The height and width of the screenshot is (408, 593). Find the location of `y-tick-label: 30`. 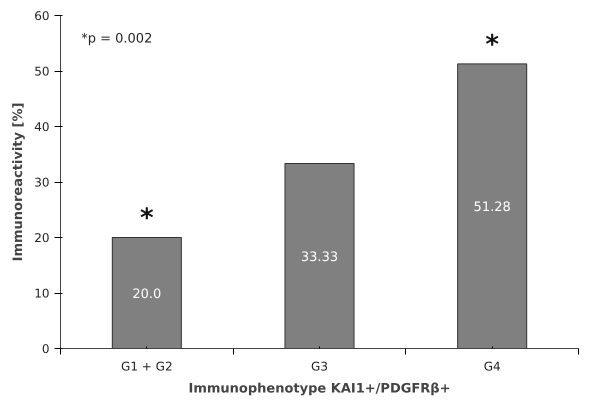

y-tick-label: 30 is located at coordinates (42, 183).